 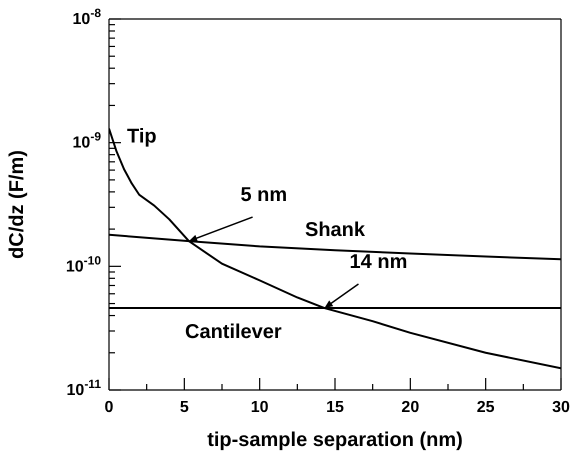 What do you see at coordinates (184, 407) in the screenshot?
I see `x-tick-label: 5` at bounding box center [184, 407].